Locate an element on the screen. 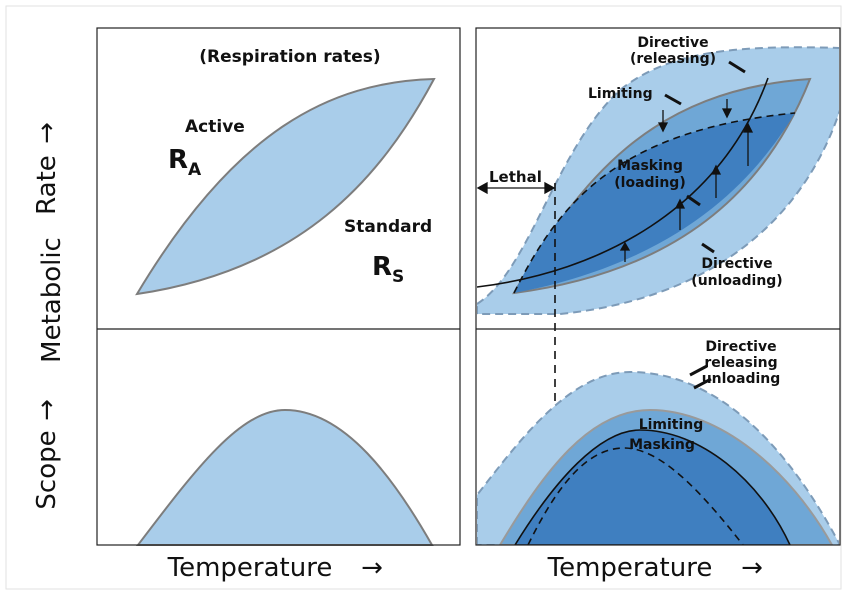 The image size is (847, 595). rs-label: RS is located at coordinates (388, 269).